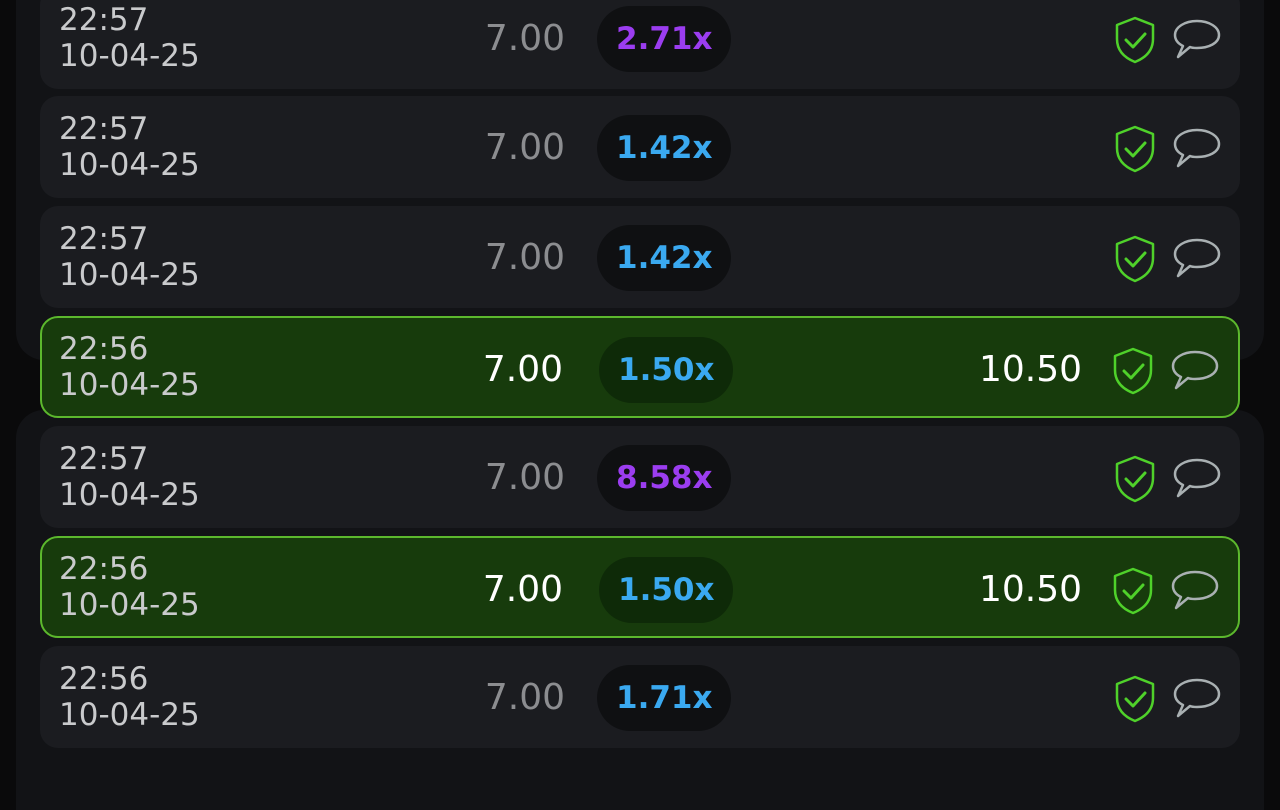  I want to click on bet-row: 22:56 10-04-25 7.00 1.71x, so click(640, 697).